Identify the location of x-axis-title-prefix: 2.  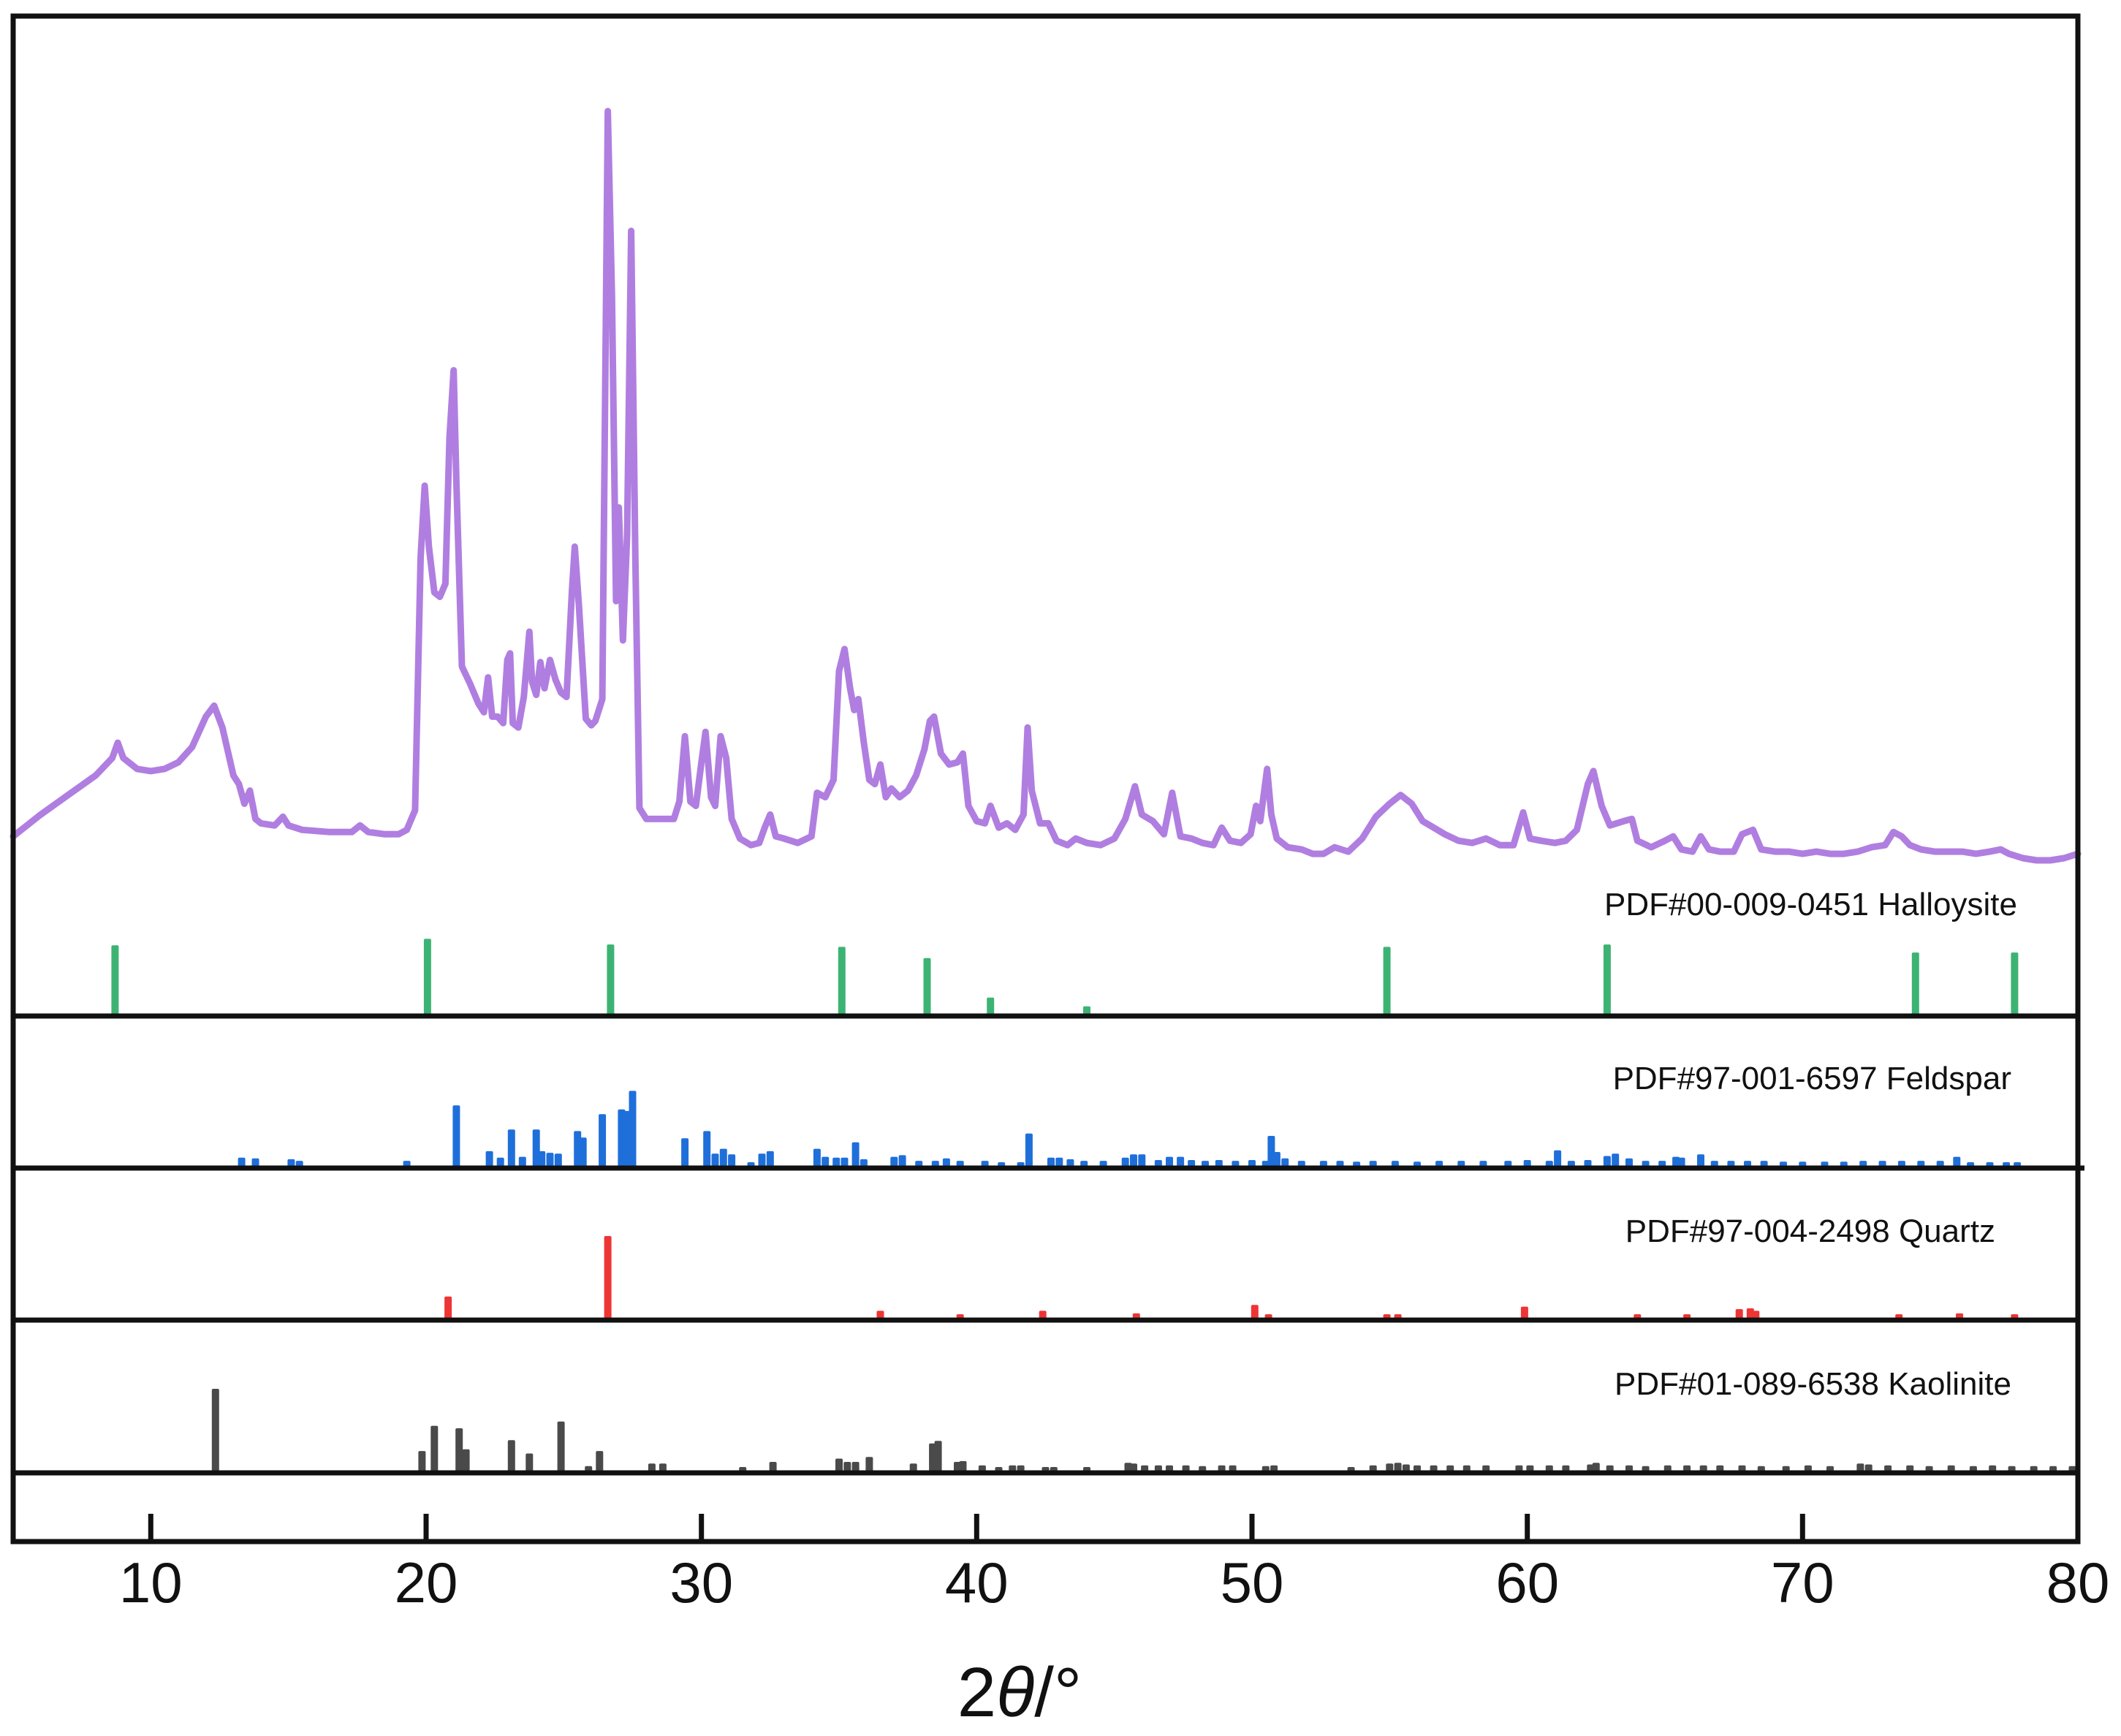
(976, 1693).